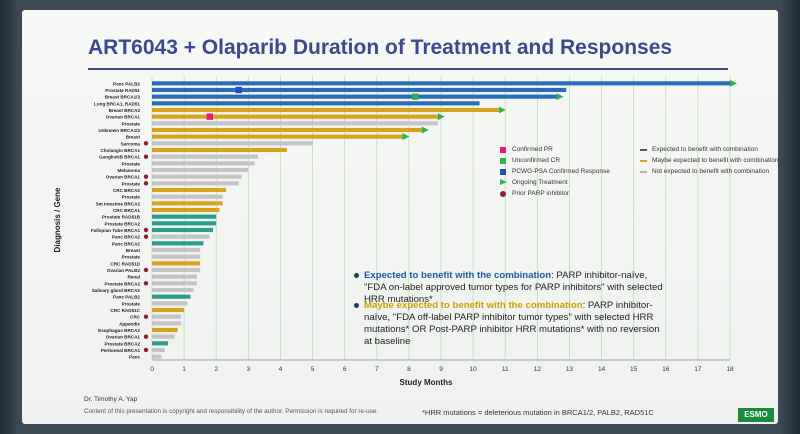 This screenshot has height=434, width=800. I want to click on bar-label: CRC RAD51D, so click(125, 263).